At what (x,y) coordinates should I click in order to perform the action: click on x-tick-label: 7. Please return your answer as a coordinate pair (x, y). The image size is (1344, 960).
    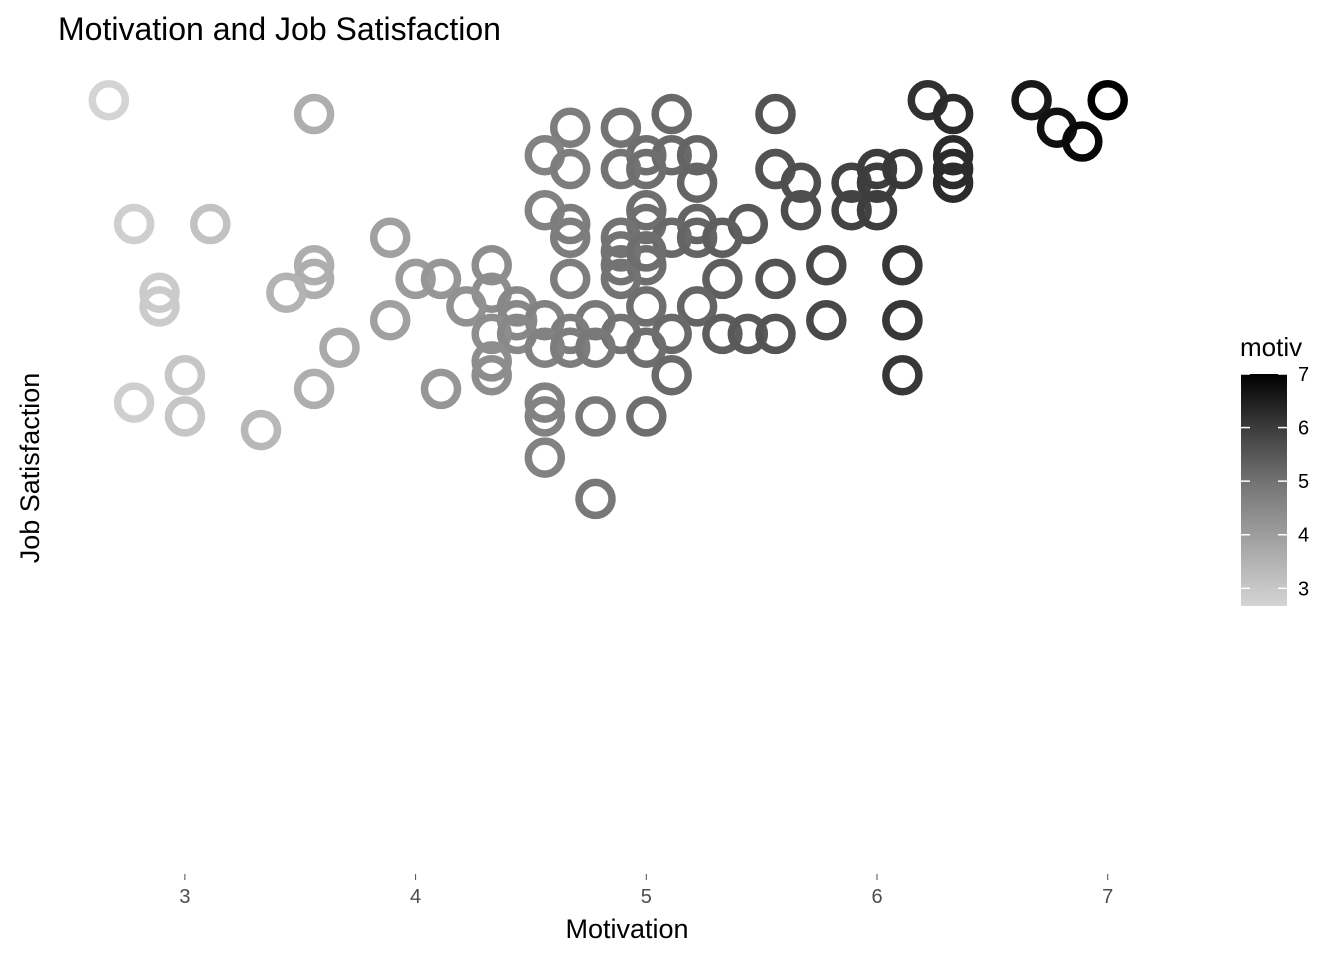
    Looking at the image, I should click on (1107, 897).